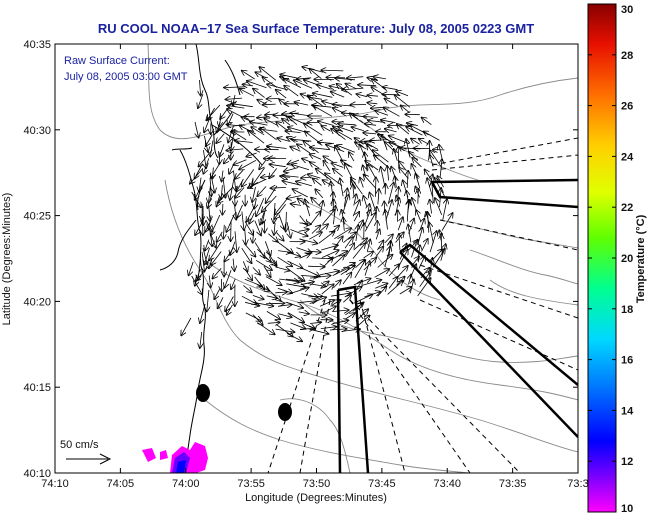 This screenshot has height=518, width=651. What do you see at coordinates (175, 457) in the screenshot?
I see `sst-patch` at bounding box center [175, 457].